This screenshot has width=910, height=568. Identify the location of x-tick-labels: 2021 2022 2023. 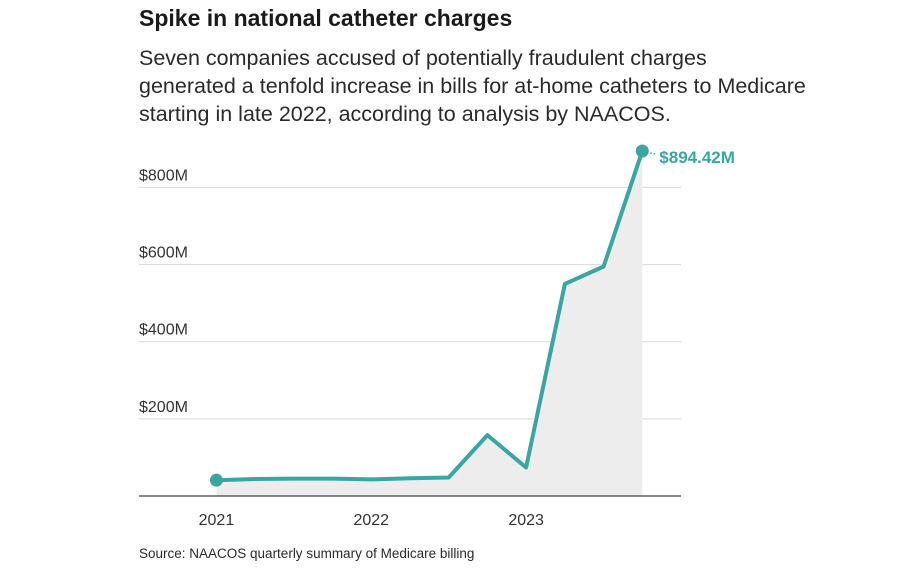
(371, 520).